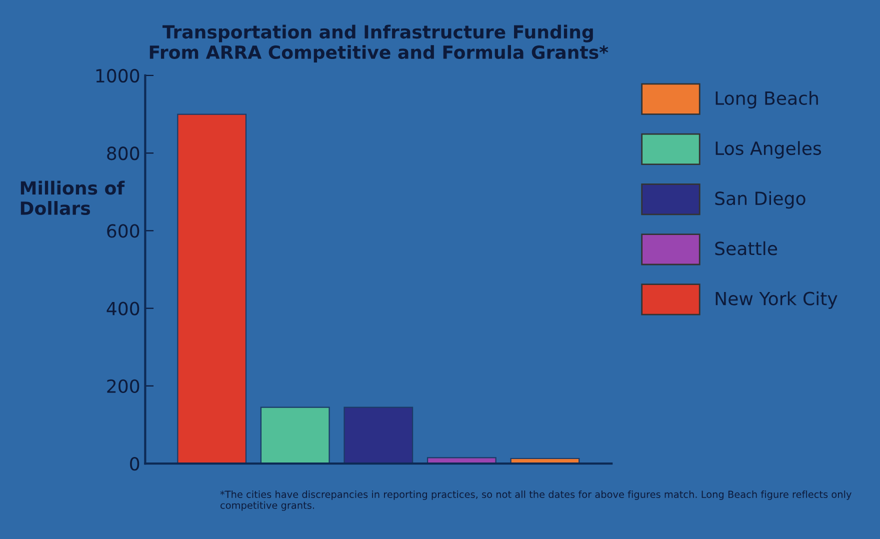  Describe the element at coordinates (118, 75) in the screenshot. I see `y-tick-label: 1000` at that location.